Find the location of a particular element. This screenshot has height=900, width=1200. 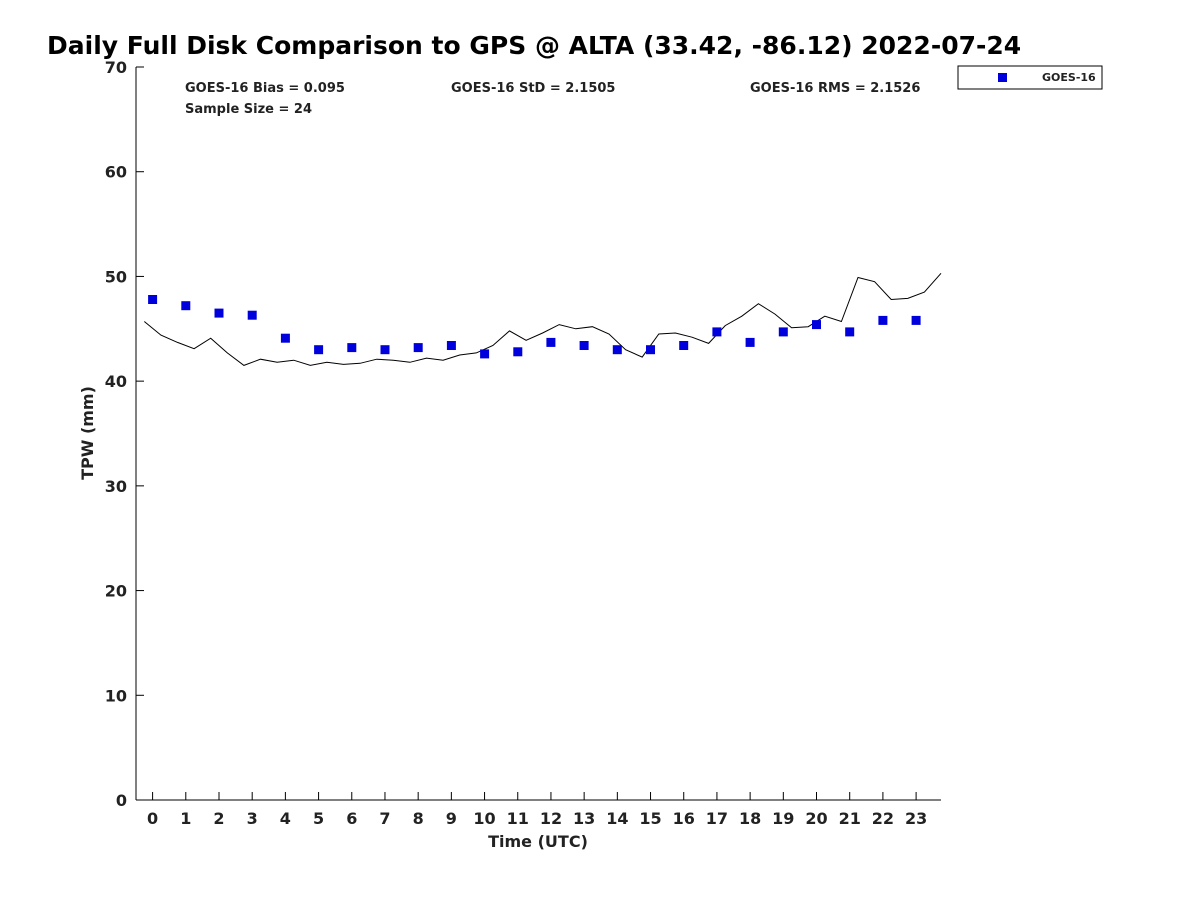

y-tick-label: 40 is located at coordinates (116, 381).